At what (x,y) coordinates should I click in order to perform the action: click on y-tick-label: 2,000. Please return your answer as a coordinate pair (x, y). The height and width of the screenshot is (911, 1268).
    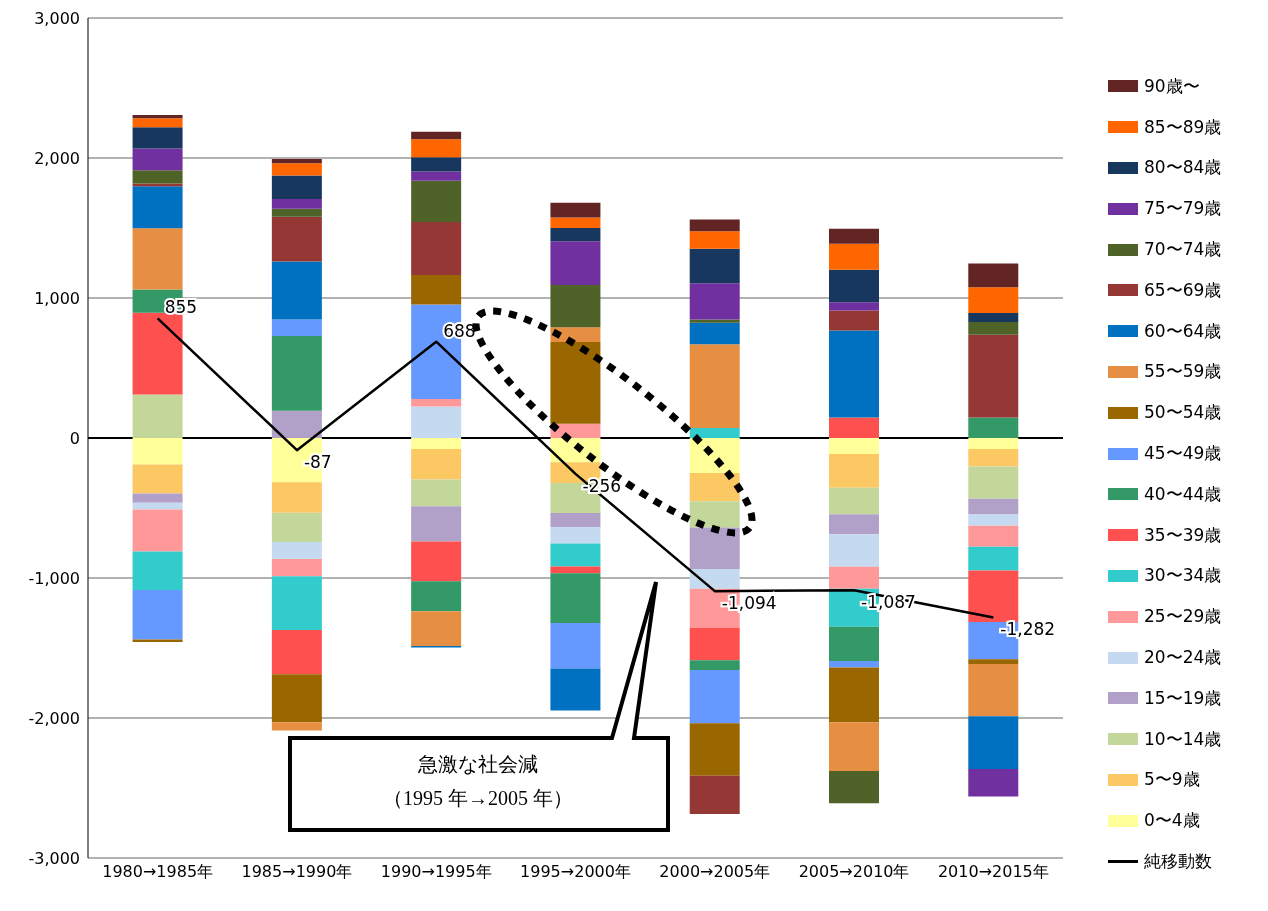
    Looking at the image, I should click on (57, 158).